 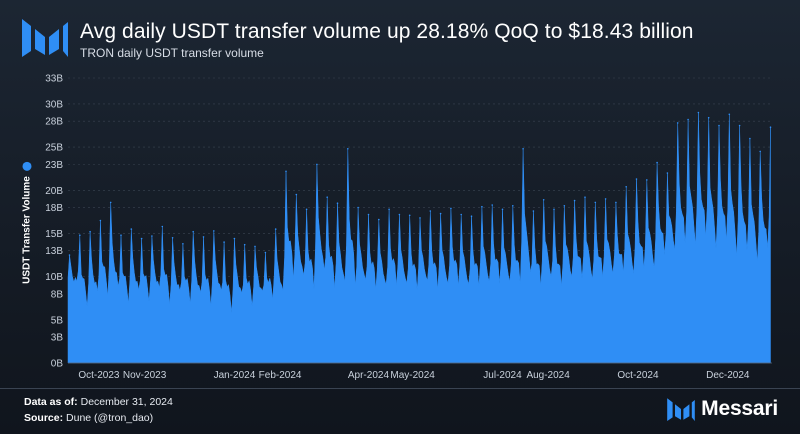 I want to click on y-tick-label: 5B, so click(x=57, y=320).